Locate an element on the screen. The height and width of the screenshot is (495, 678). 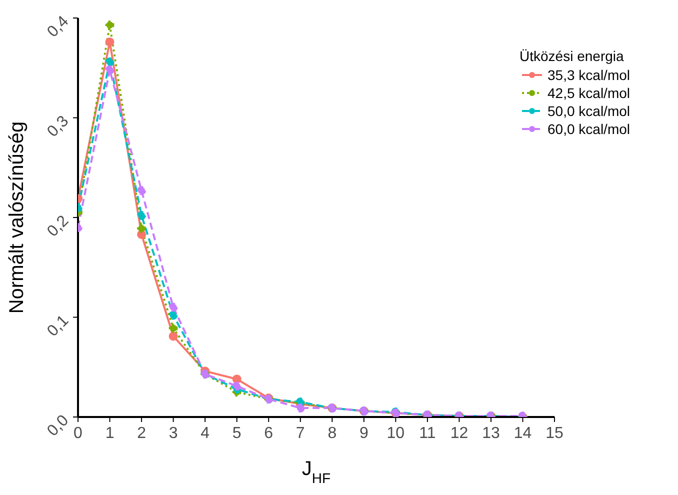
legend-label: 35,3 kcal/mol is located at coordinates (589, 75).